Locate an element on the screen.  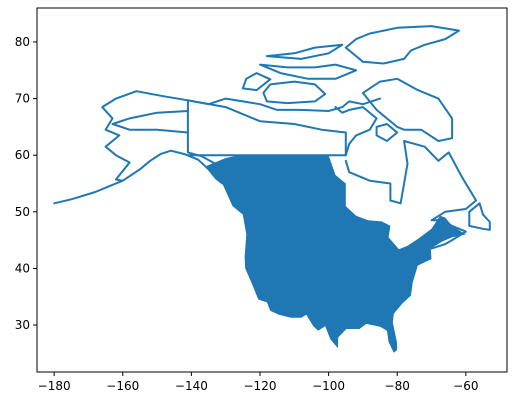
map-region-alaska-interior is located at coordinates (150, 122).